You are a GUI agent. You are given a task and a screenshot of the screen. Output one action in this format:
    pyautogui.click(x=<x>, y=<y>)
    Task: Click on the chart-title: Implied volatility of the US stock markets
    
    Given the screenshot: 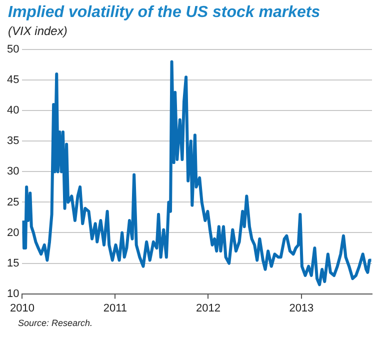 What is the action you would take?
    pyautogui.click(x=164, y=13)
    